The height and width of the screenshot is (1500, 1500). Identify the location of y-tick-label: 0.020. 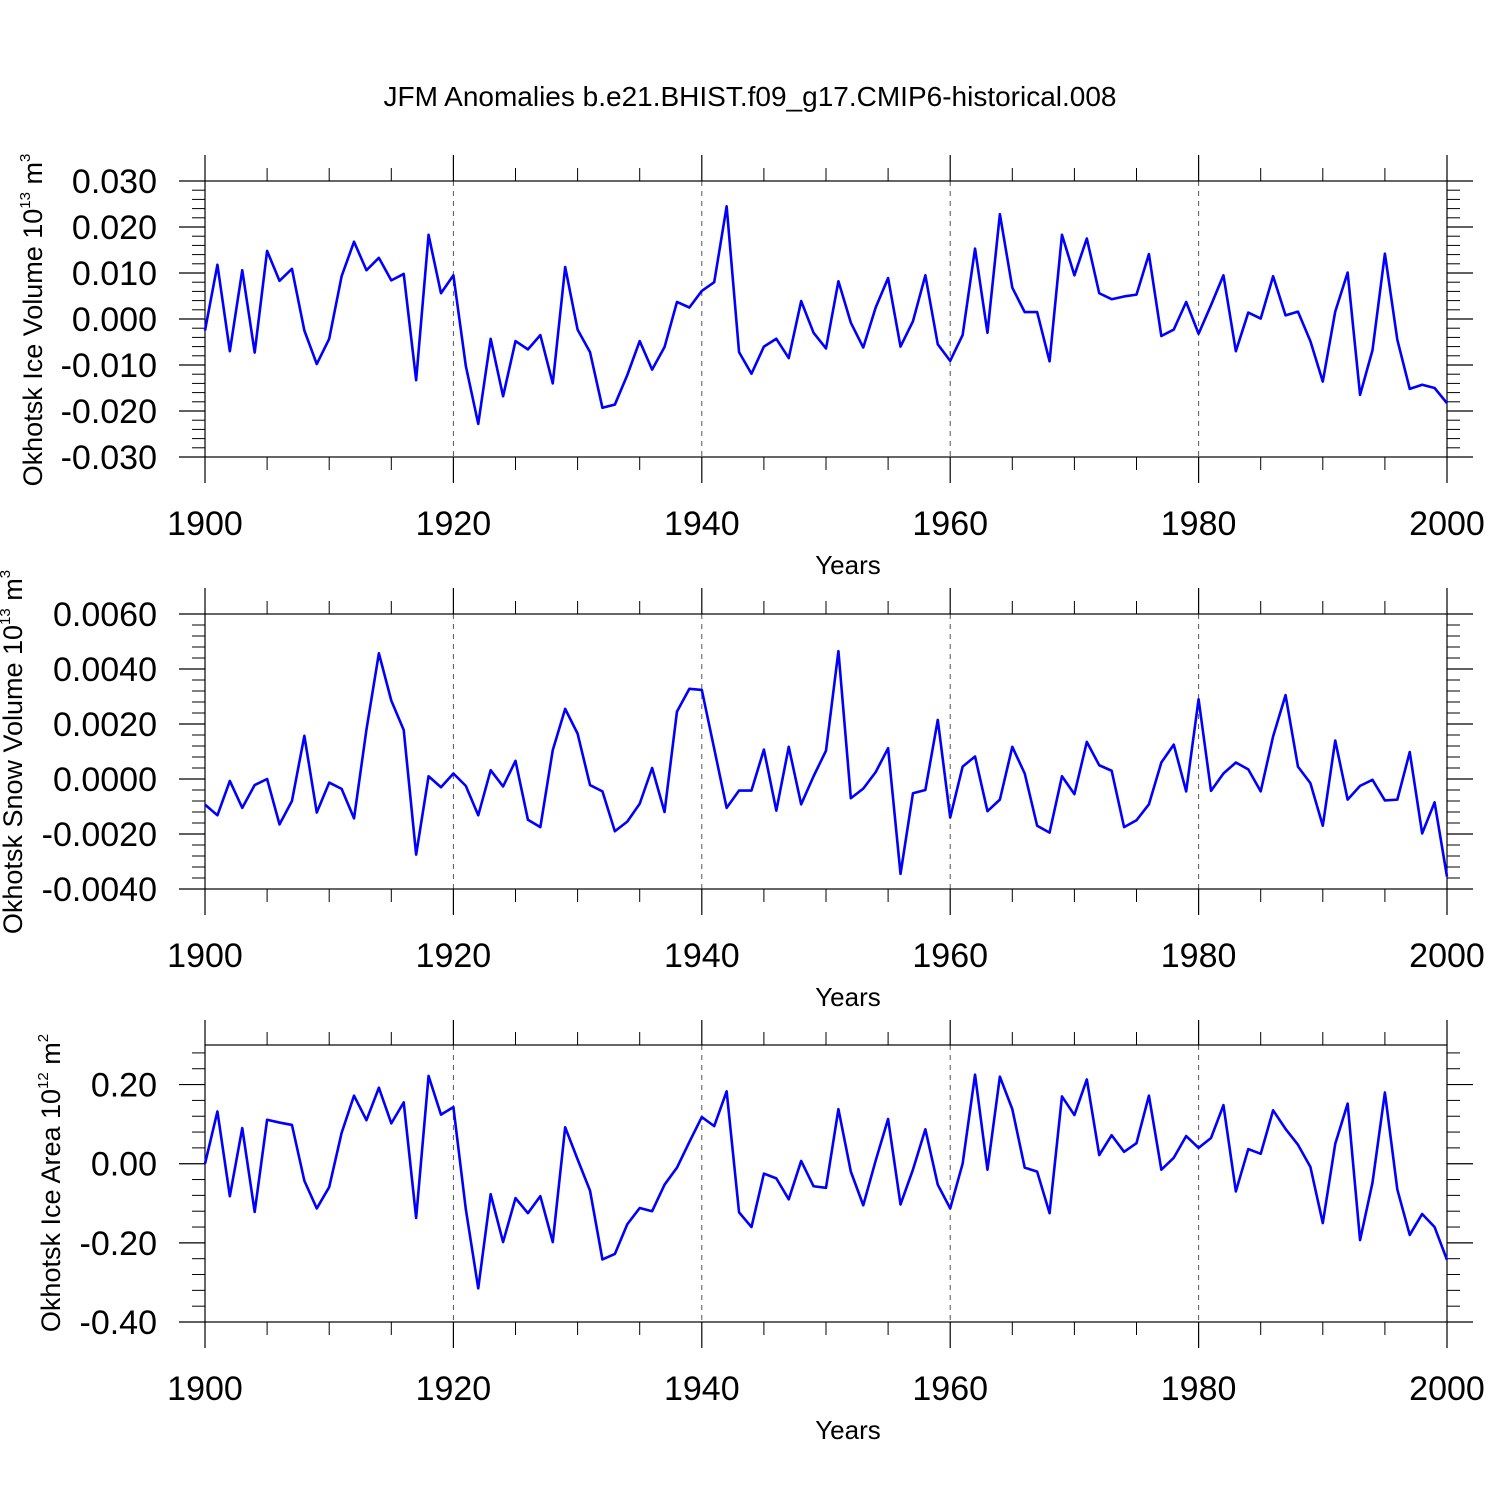
(114, 228).